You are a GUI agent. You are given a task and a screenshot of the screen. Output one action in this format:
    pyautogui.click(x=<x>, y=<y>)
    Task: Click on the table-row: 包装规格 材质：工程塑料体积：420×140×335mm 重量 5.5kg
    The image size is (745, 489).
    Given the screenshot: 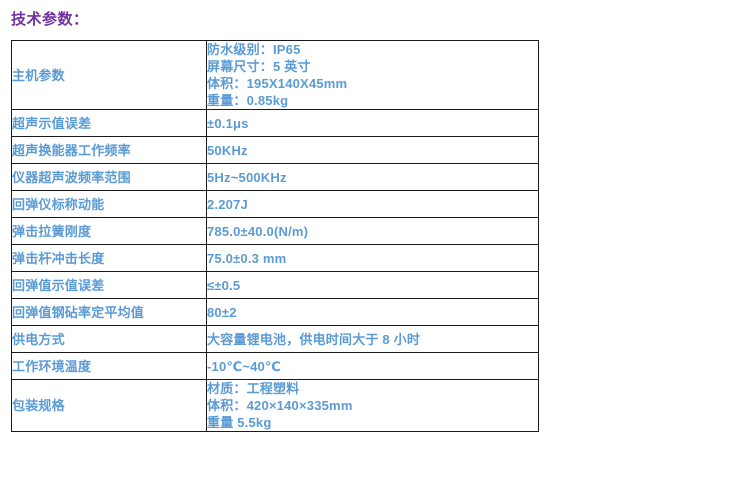 What is the action you would take?
    pyautogui.click(x=275, y=405)
    